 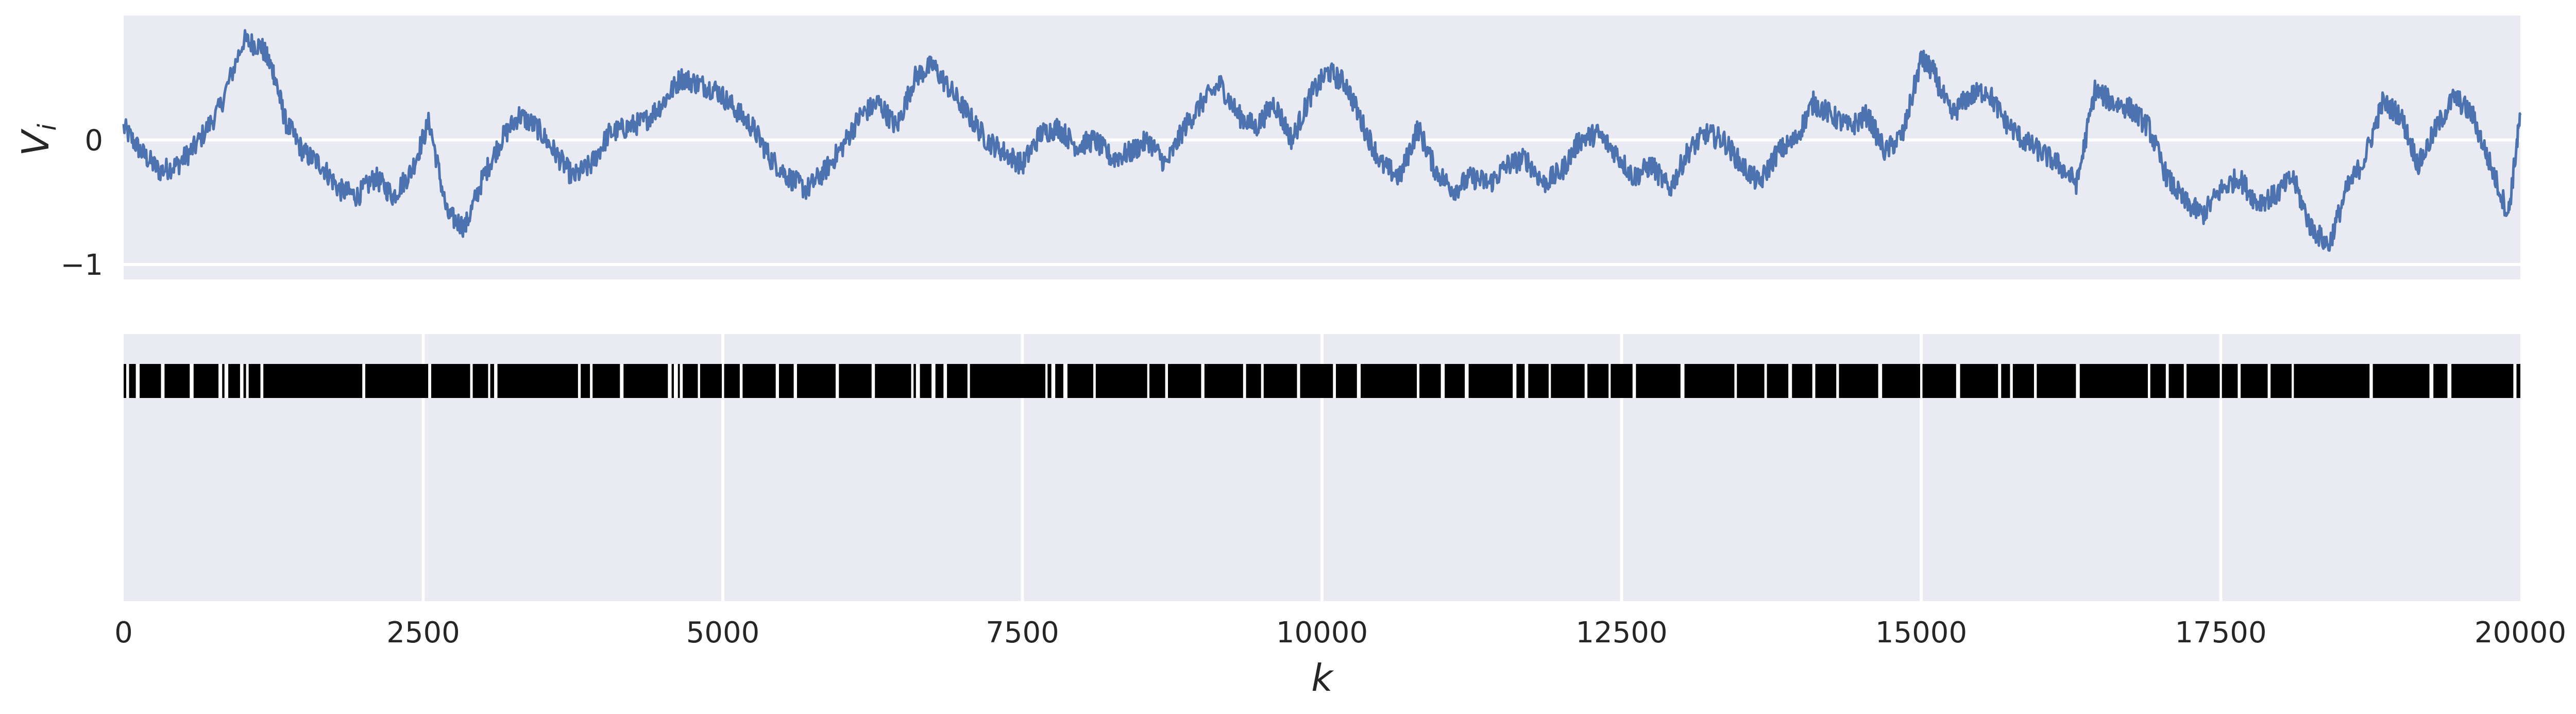 What do you see at coordinates (124, 633) in the screenshot?
I see `x-tick-label: 0` at bounding box center [124, 633].